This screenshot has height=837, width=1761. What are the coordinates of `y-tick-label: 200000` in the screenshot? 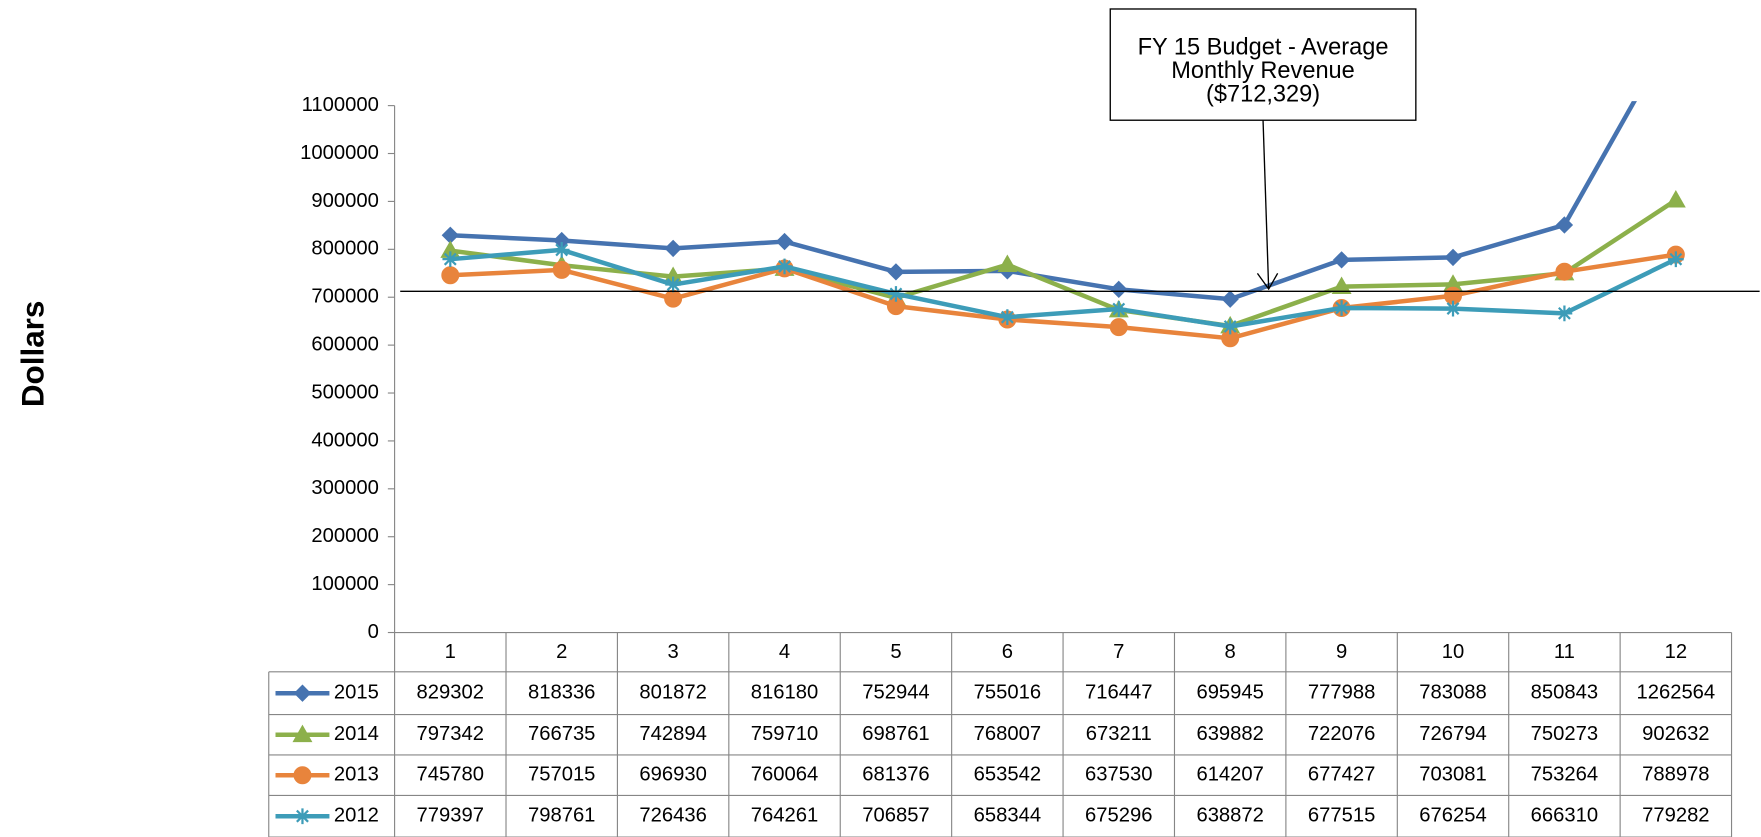 It's located at (344, 536).